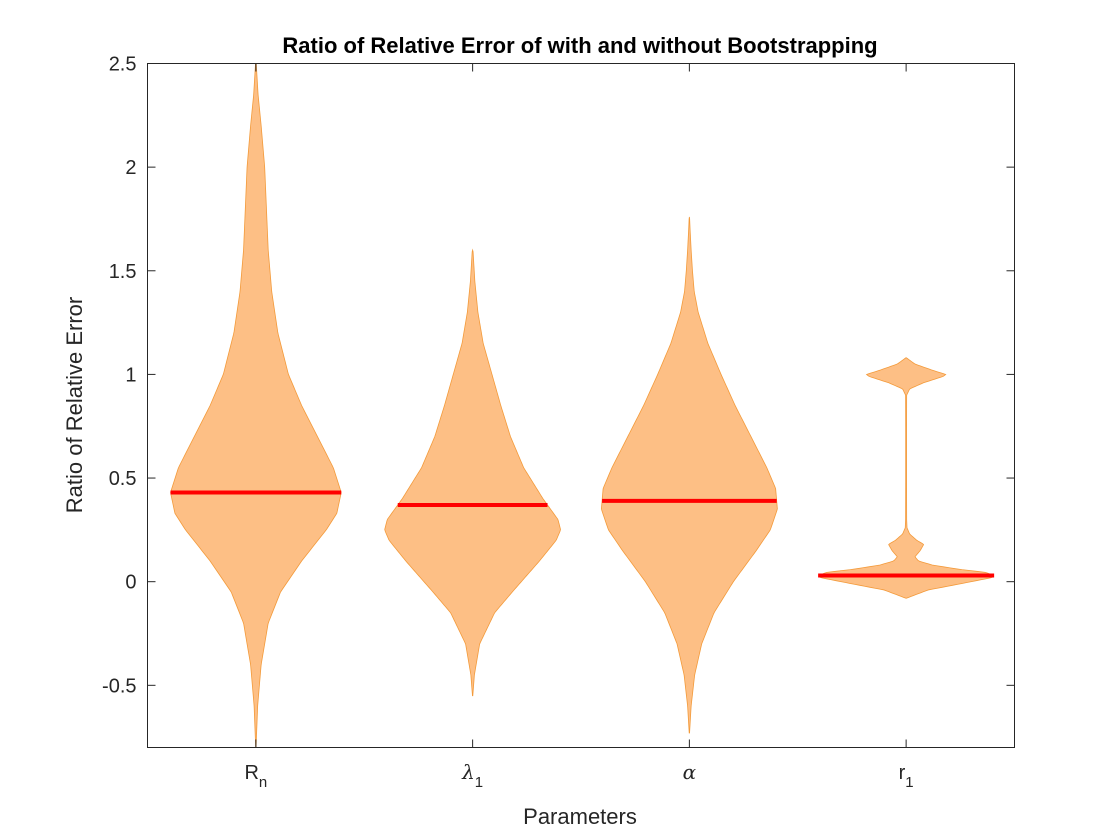 The image size is (1120, 840). What do you see at coordinates (119, 686) in the screenshot?
I see `y-tick-label: -0.5` at bounding box center [119, 686].